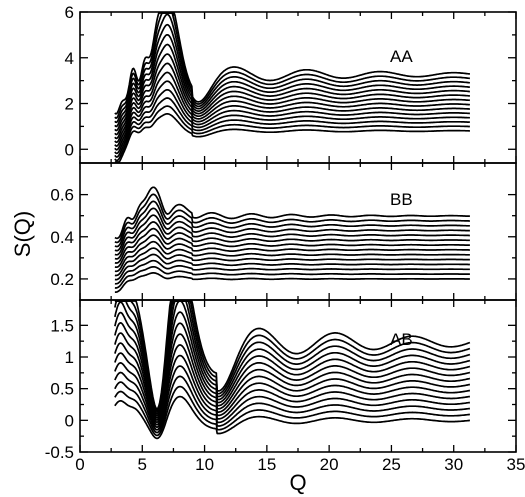 Image resolution: width=525 pixels, height=497 pixels. I want to click on y-tick-label: 4, so click(69, 58).